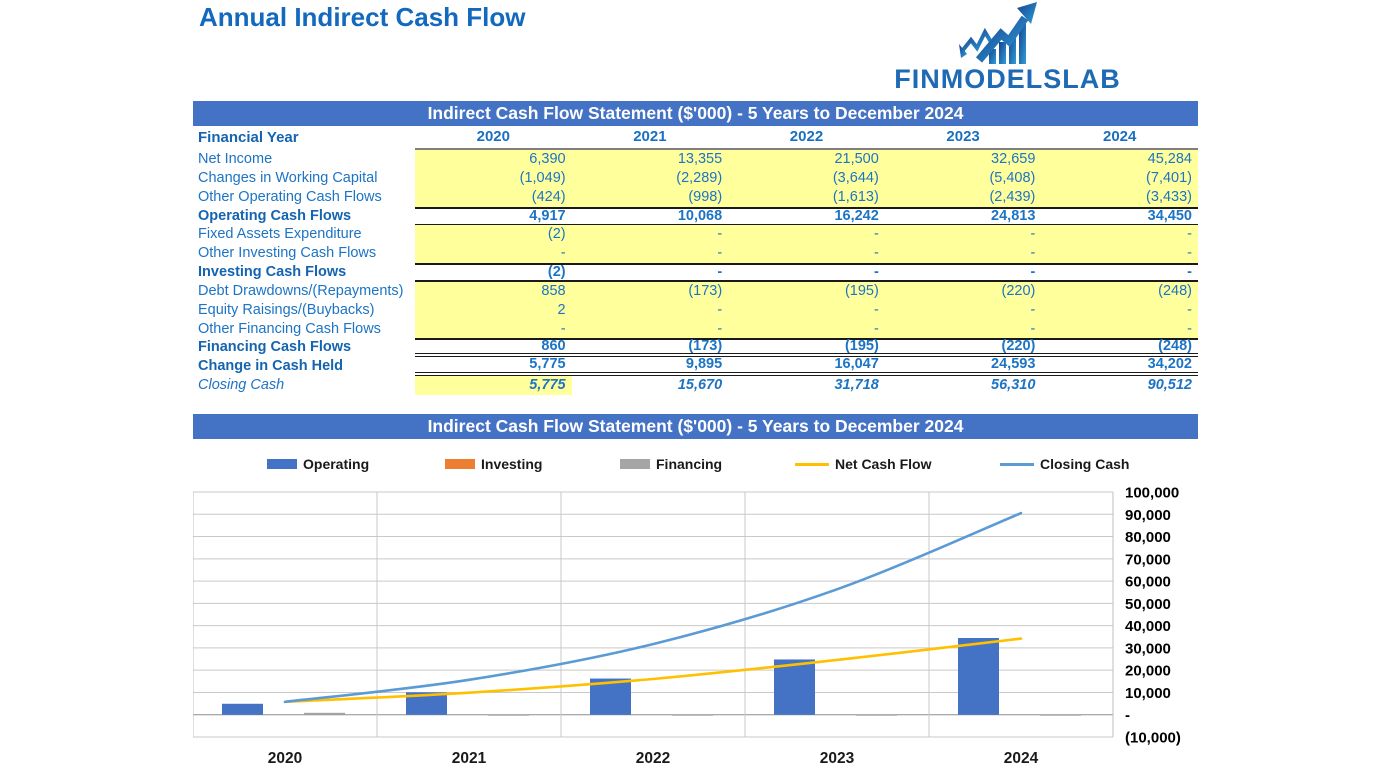  What do you see at coordinates (275, 347) in the screenshot?
I see `row-label: Financing Cash Flows` at bounding box center [275, 347].